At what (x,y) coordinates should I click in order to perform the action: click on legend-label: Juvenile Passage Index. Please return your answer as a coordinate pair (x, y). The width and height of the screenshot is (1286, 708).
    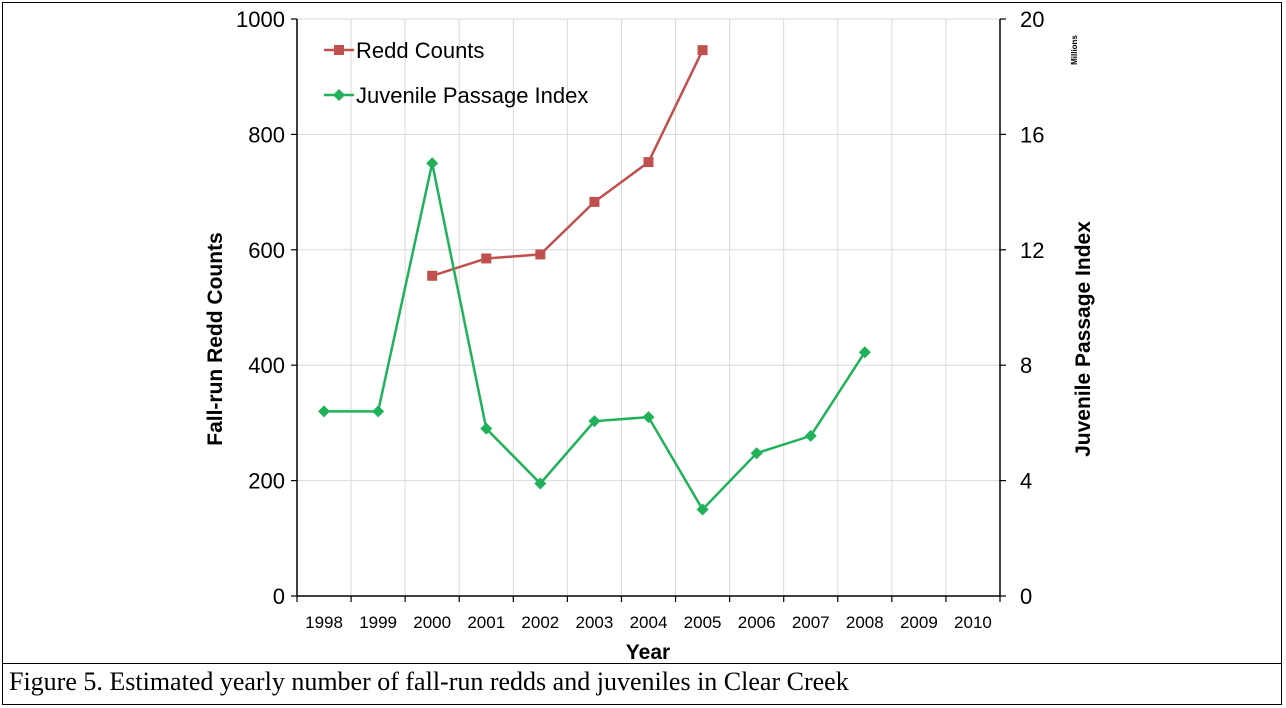
    Looking at the image, I should click on (472, 95).